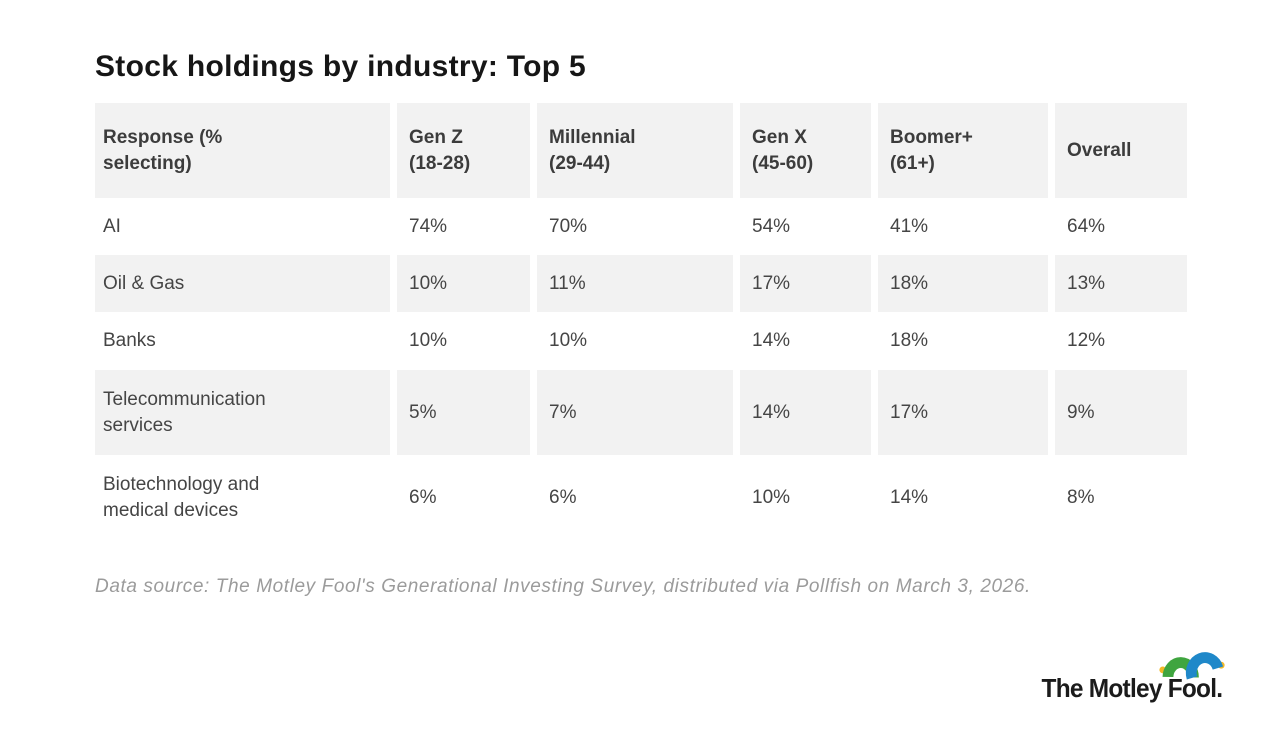  I want to click on table-cell: 74%, so click(428, 226).